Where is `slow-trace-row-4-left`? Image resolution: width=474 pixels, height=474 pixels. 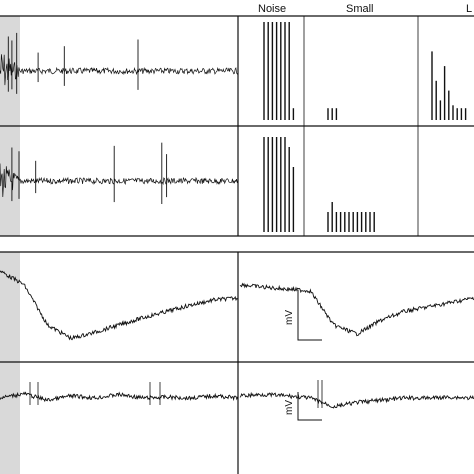 slow-trace-row-4-left is located at coordinates (119, 397).